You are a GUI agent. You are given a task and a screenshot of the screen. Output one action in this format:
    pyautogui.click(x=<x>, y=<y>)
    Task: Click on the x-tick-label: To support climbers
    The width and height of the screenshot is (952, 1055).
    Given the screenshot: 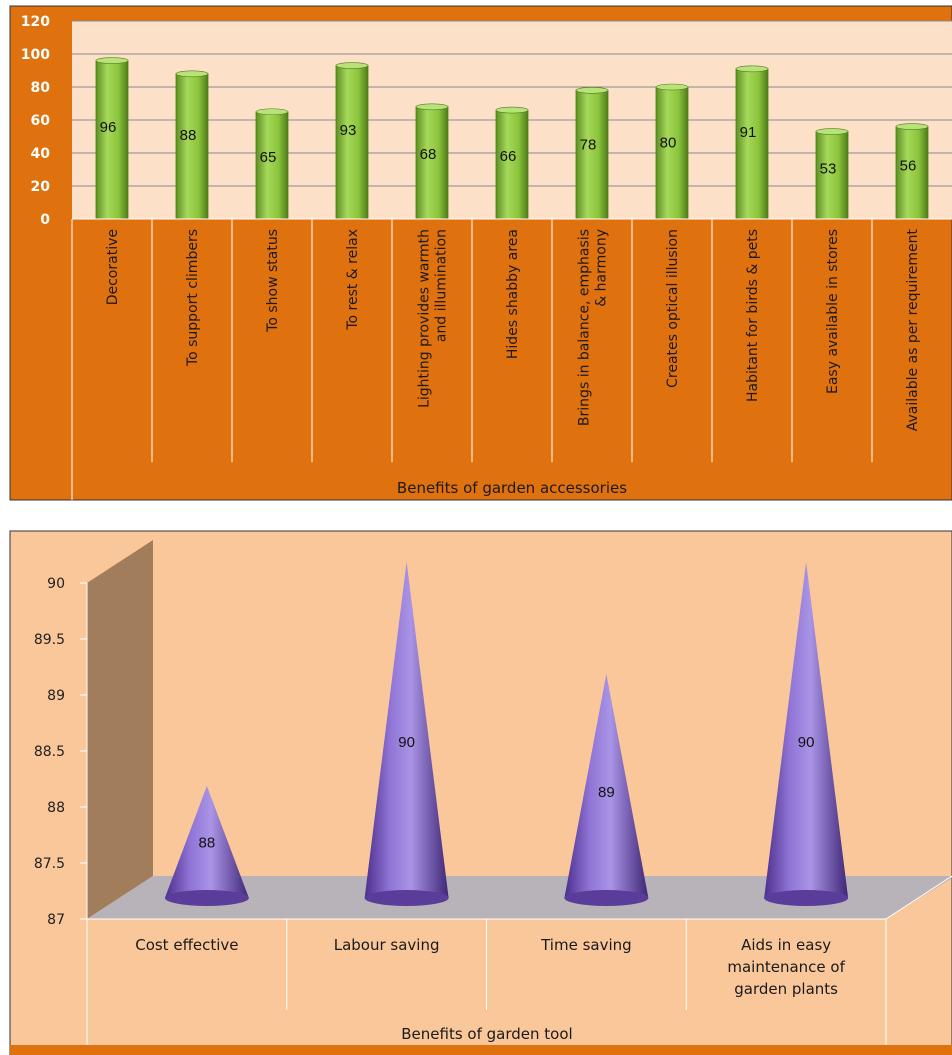 What is the action you would take?
    pyautogui.click(x=193, y=298)
    